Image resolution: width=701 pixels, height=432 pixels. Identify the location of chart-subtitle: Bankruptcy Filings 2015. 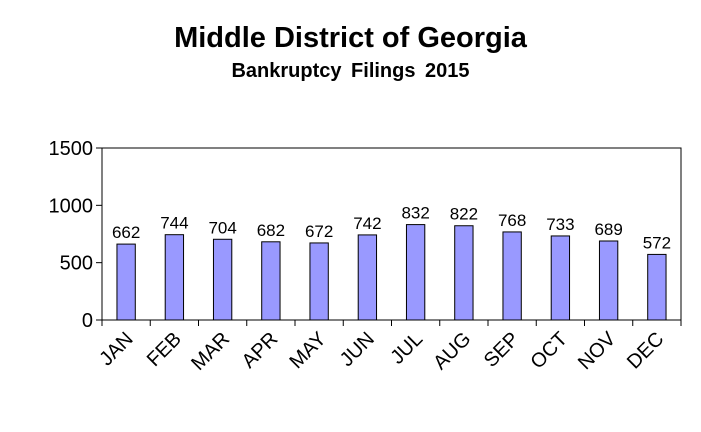
(350, 71).